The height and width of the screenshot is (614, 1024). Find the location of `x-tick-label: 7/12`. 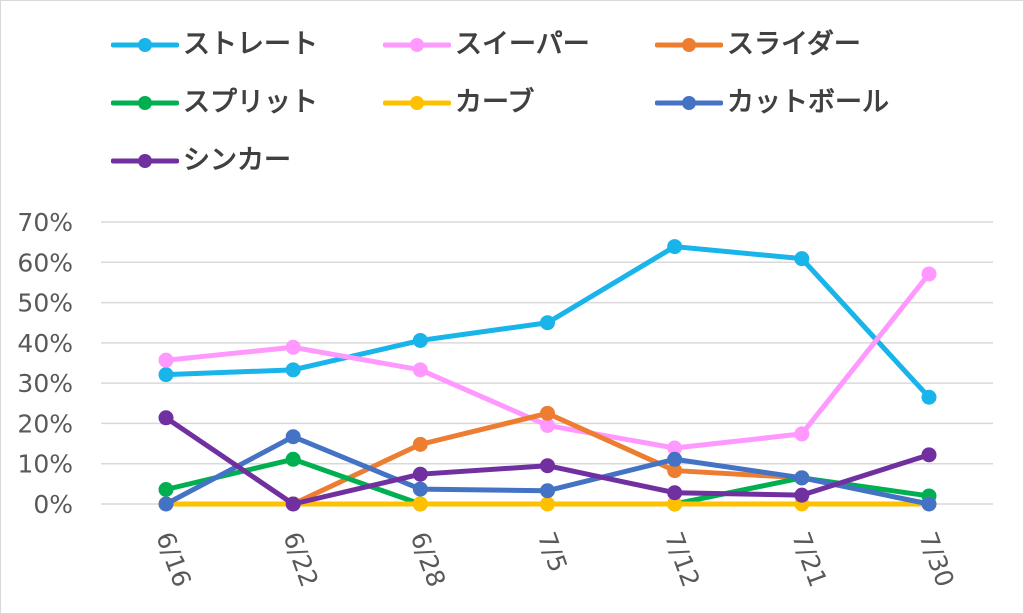

x-tick-label: 7/12 is located at coordinates (682, 559).